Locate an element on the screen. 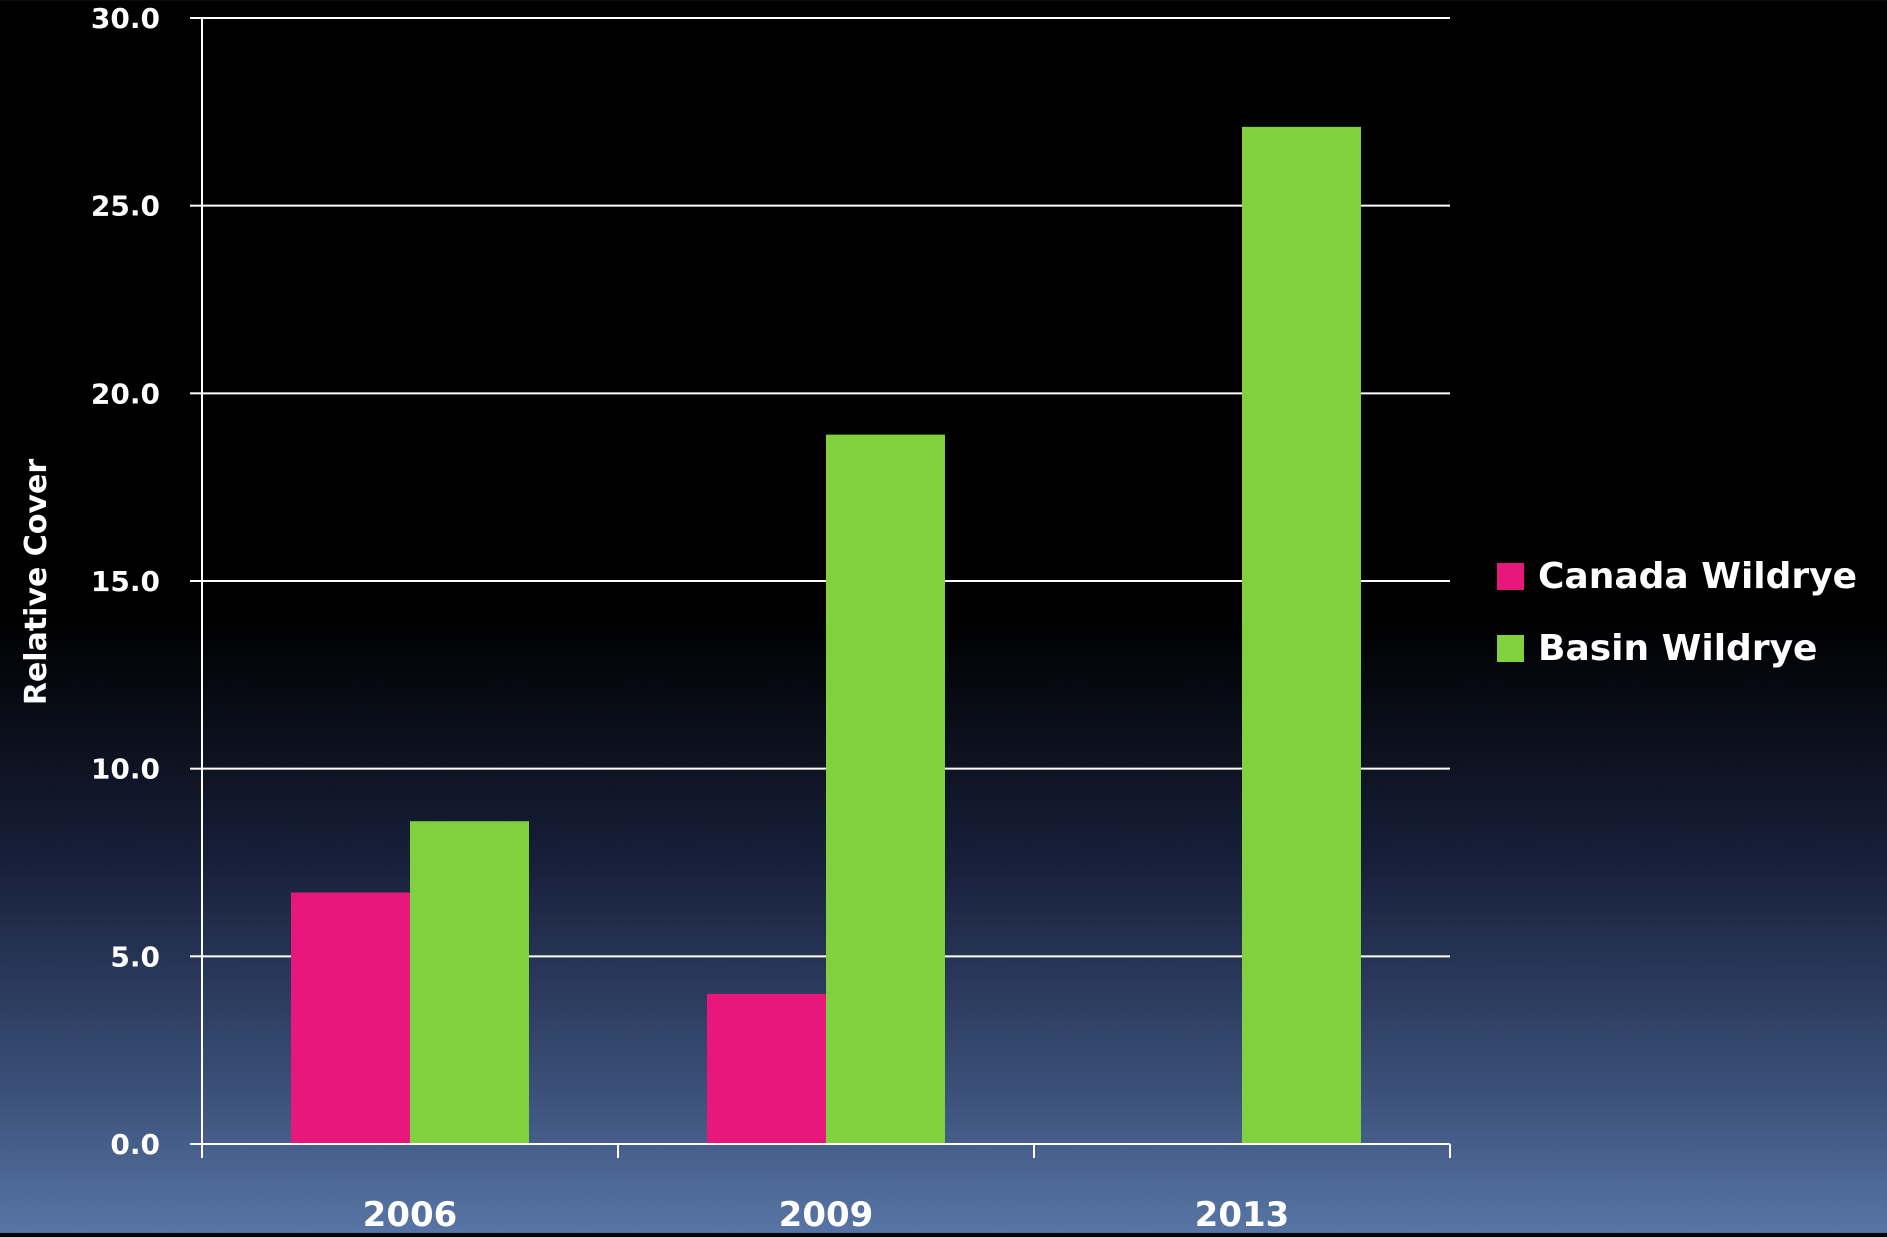 The height and width of the screenshot is (1237, 1887). y-tick-label: 30.0 is located at coordinates (125, 18).